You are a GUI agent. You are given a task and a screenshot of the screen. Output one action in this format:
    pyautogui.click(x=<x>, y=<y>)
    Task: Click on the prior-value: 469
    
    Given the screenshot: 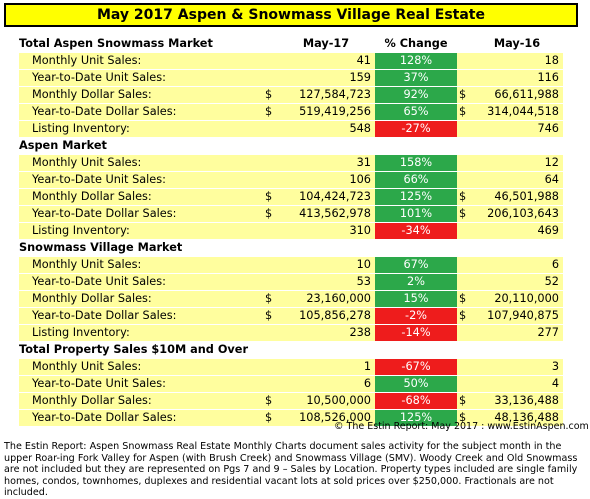 What is the action you would take?
    pyautogui.click(x=517, y=231)
    